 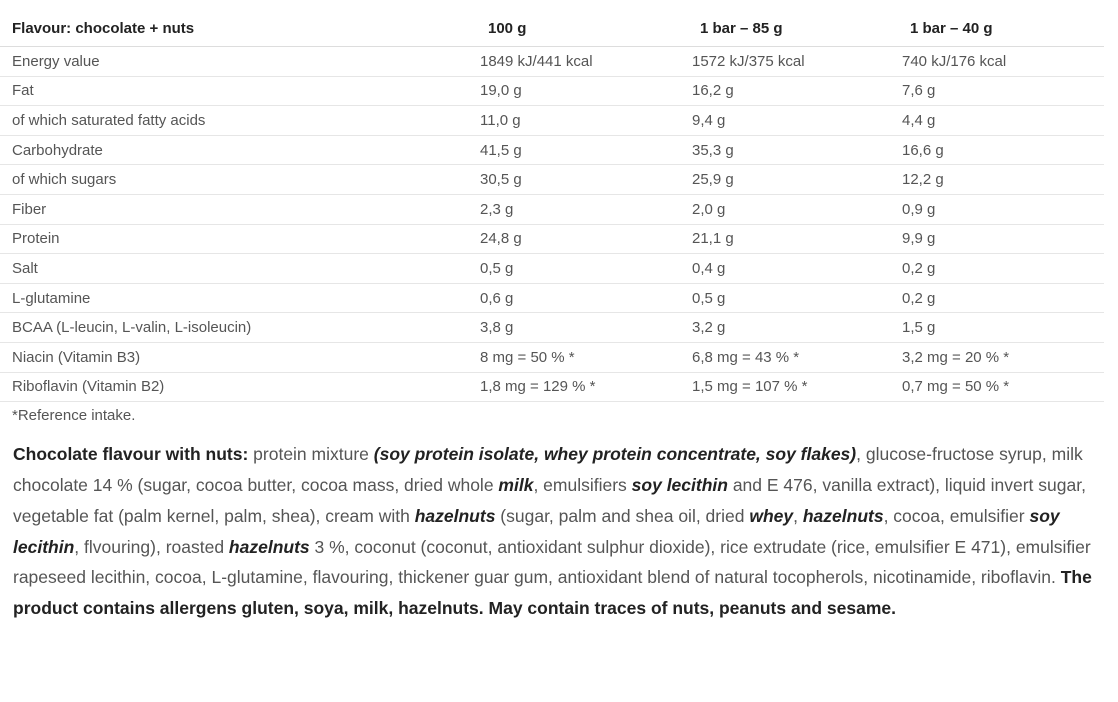 What do you see at coordinates (240, 298) in the screenshot?
I see `nutrient-name: L-glutamine` at bounding box center [240, 298].